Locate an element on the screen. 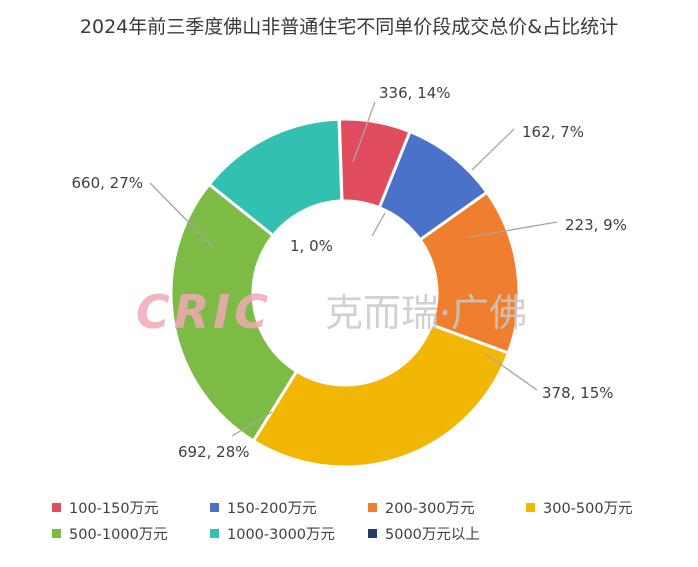 Image resolution: width=698 pixels, height=567 pixels. legend-item: 500-1000万元 is located at coordinates (131, 533).